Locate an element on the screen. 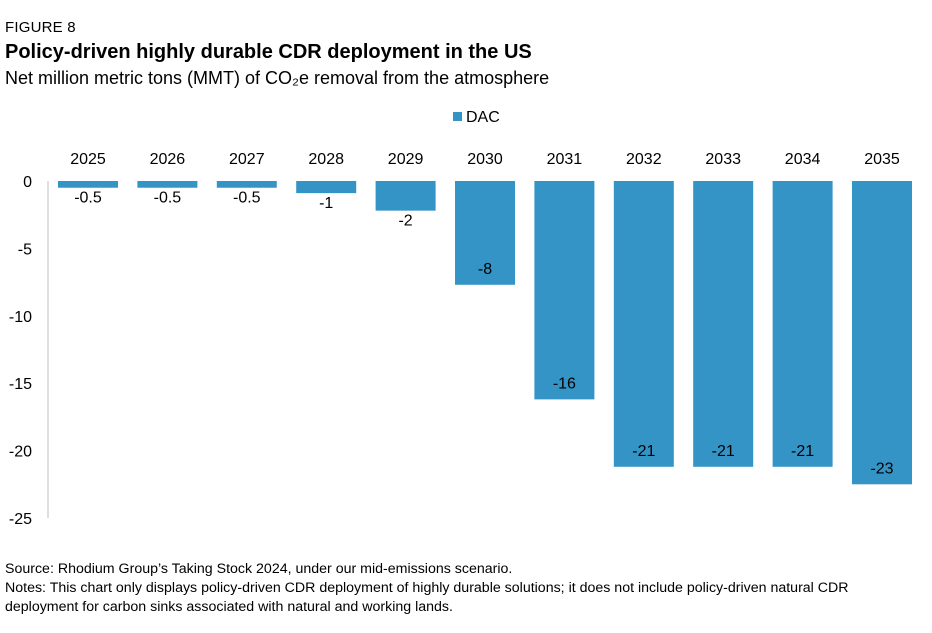 This screenshot has height=633, width=932. x-tick-label: 2030 is located at coordinates (485, 159).